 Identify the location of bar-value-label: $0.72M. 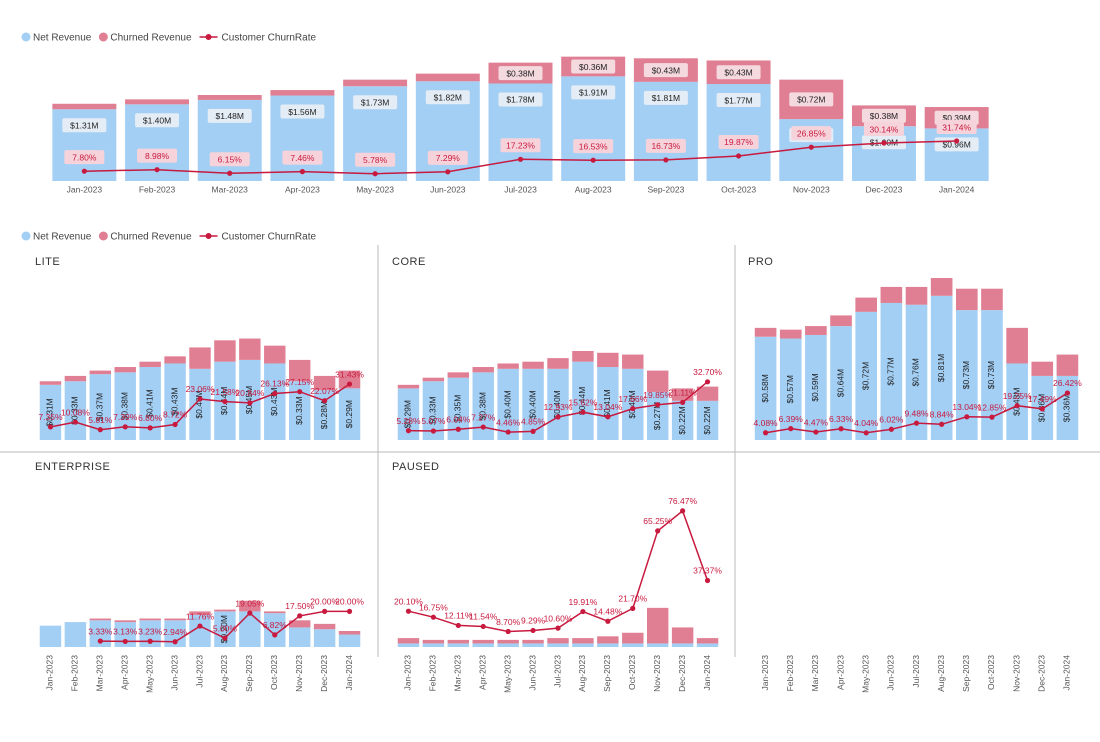
(865, 376).